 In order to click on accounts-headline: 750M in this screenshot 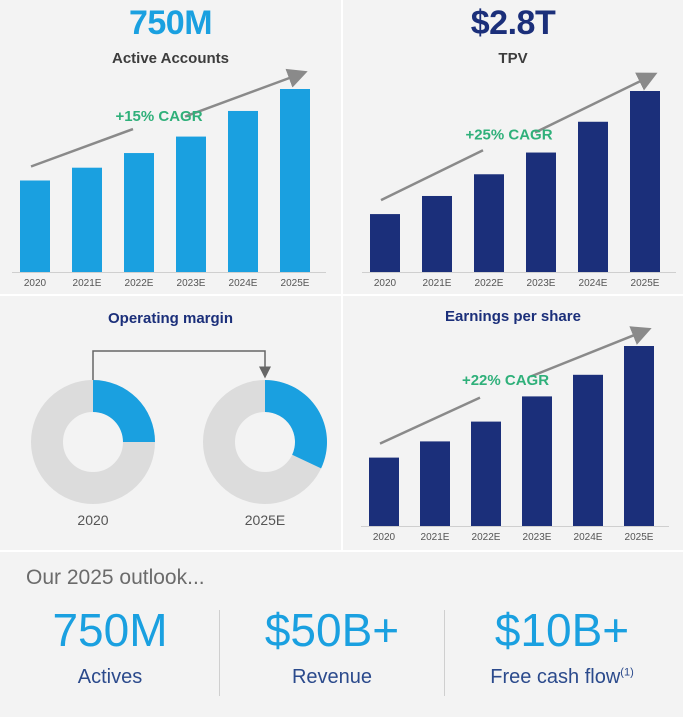, I will do `click(170, 23)`.